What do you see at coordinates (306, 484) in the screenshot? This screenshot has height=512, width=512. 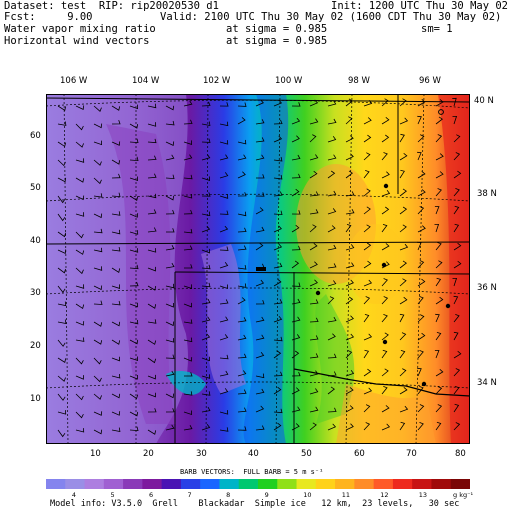 I see `colorbar-swatch` at bounding box center [306, 484].